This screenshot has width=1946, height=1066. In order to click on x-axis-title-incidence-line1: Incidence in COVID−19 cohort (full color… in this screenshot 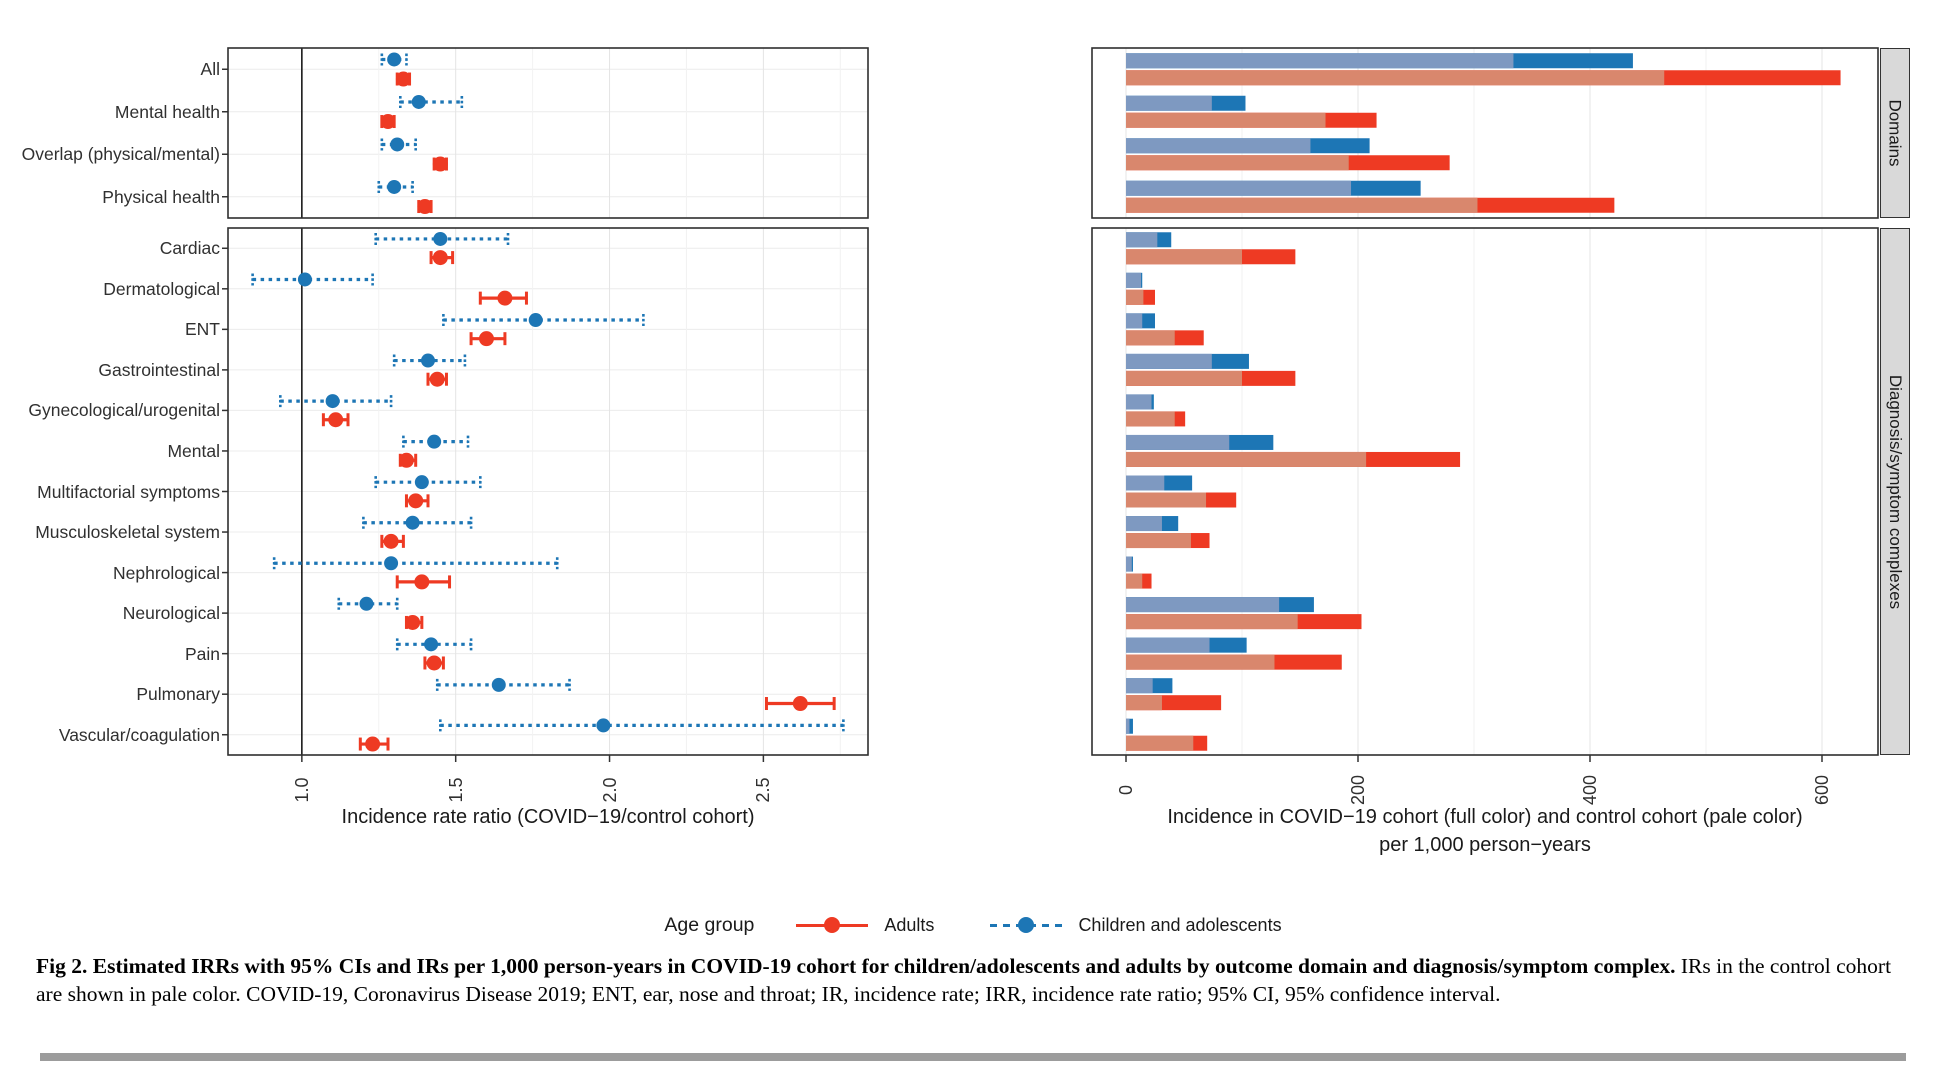, I will do `click(1485, 817)`.